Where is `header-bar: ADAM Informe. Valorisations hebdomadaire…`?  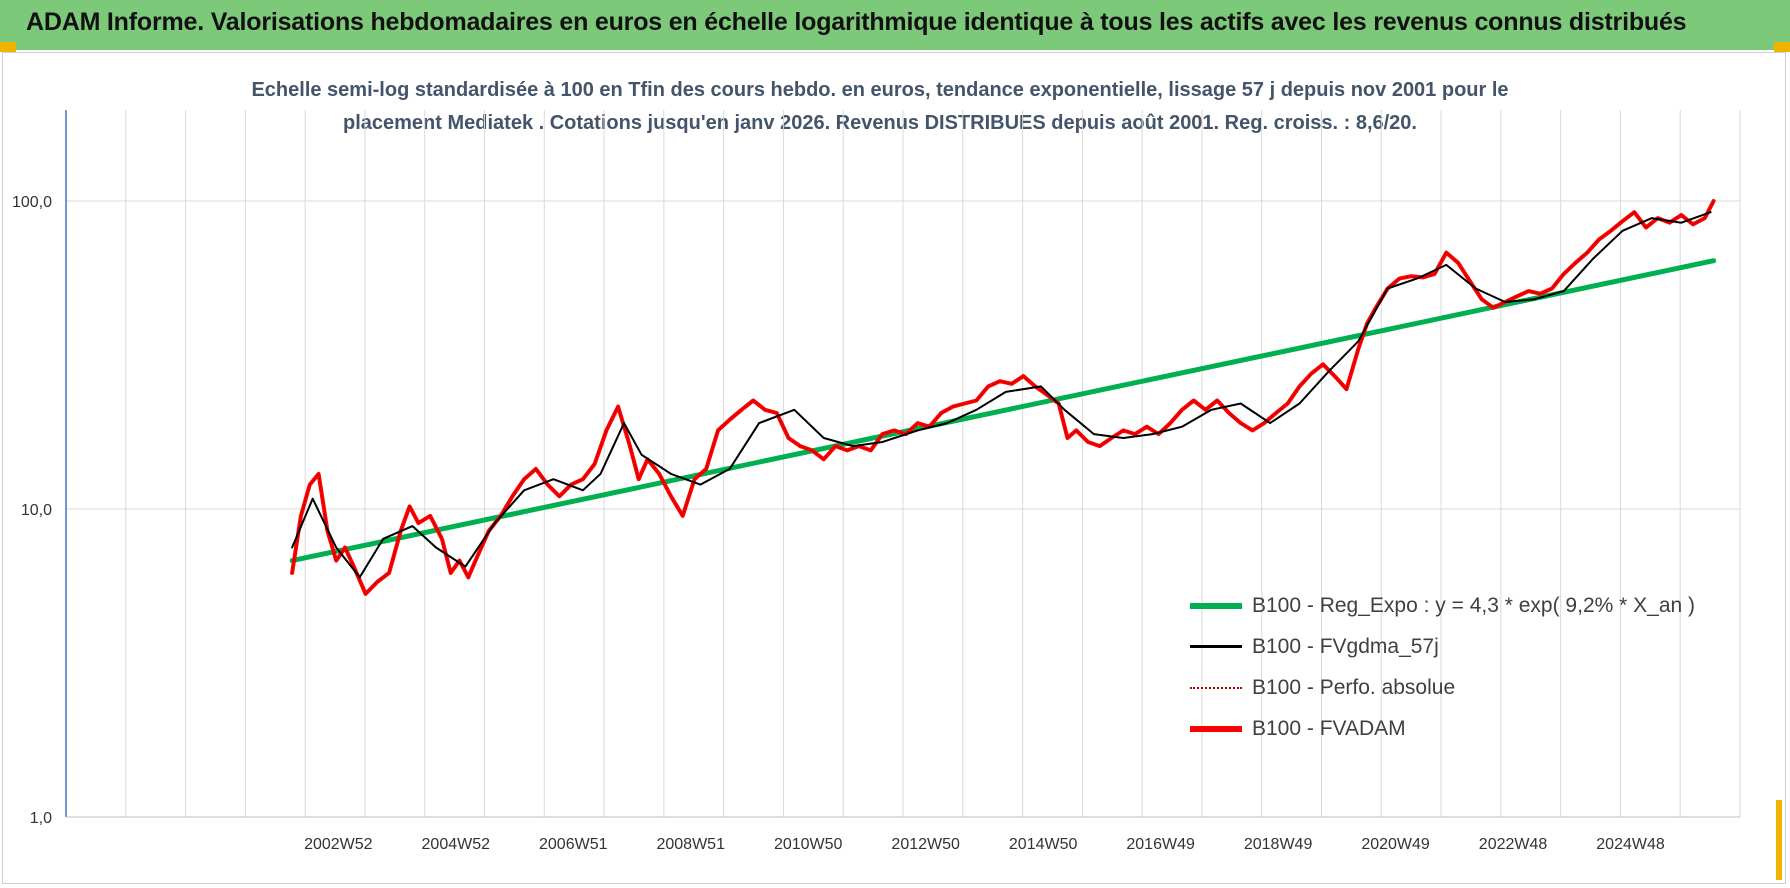
header-bar: ADAM Informe. Valorisations hebdomadaire… is located at coordinates (895, 25).